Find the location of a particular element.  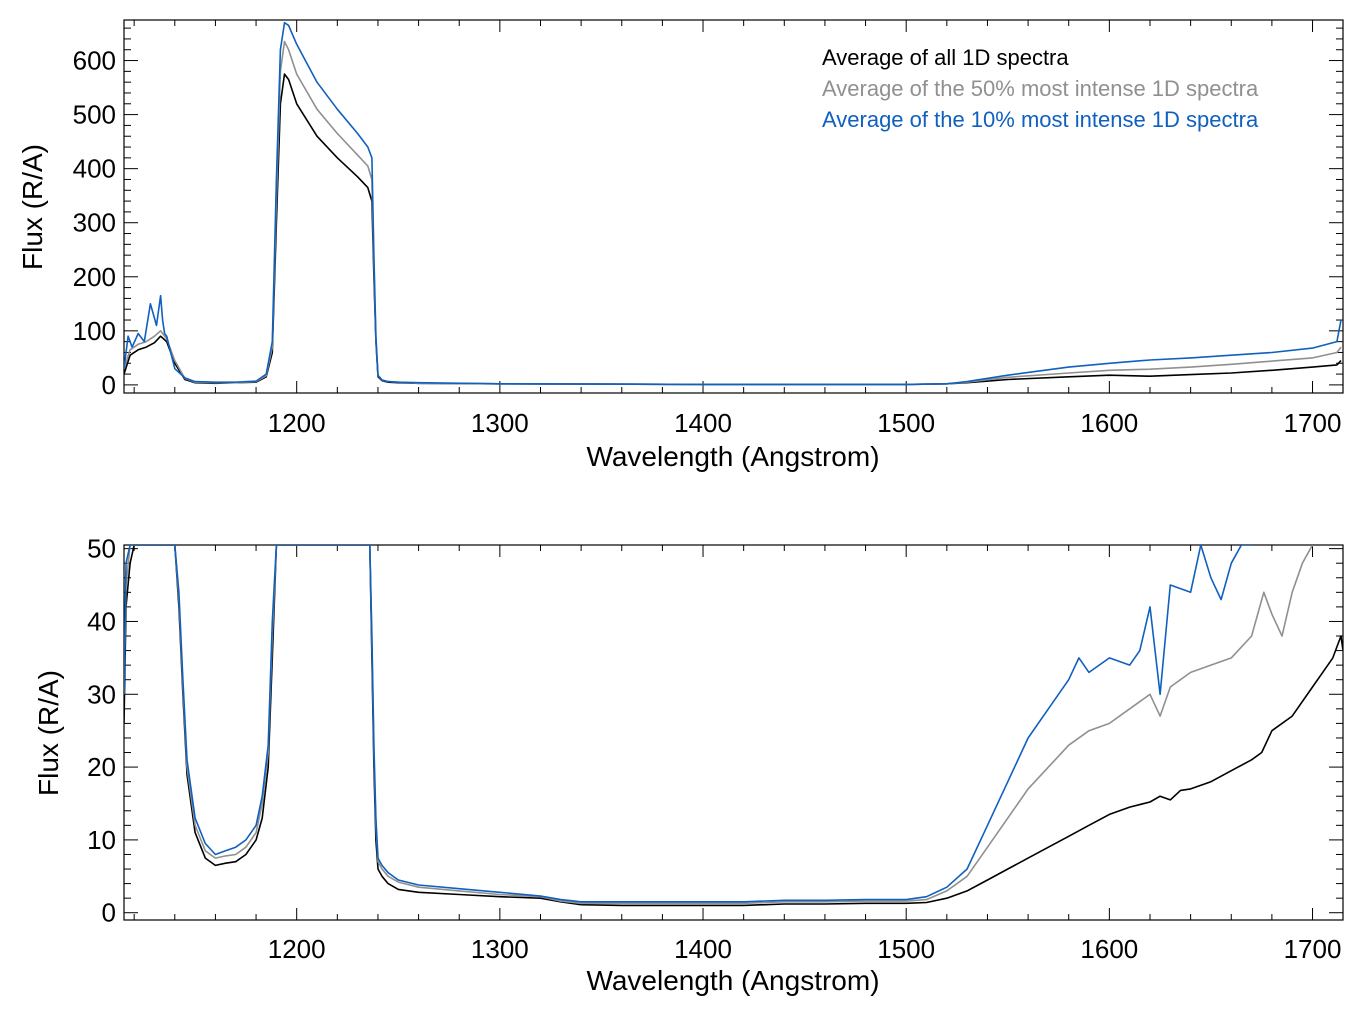

top-x-tick-label: 1400 is located at coordinates (703, 423).